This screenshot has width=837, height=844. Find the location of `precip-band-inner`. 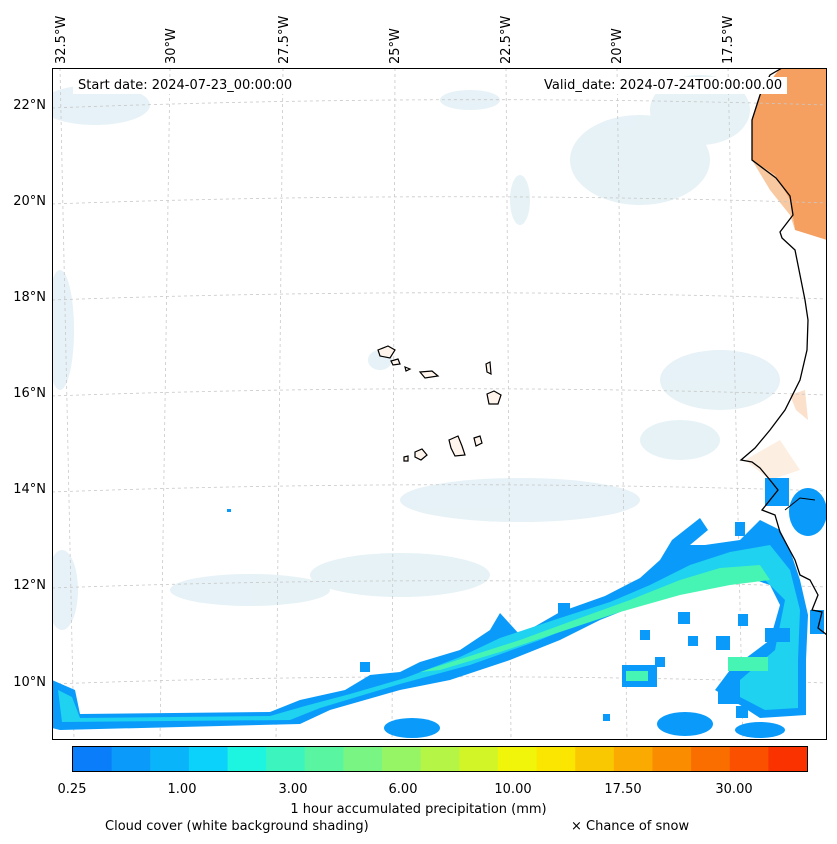

precip-band-inner is located at coordinates (595, 618).